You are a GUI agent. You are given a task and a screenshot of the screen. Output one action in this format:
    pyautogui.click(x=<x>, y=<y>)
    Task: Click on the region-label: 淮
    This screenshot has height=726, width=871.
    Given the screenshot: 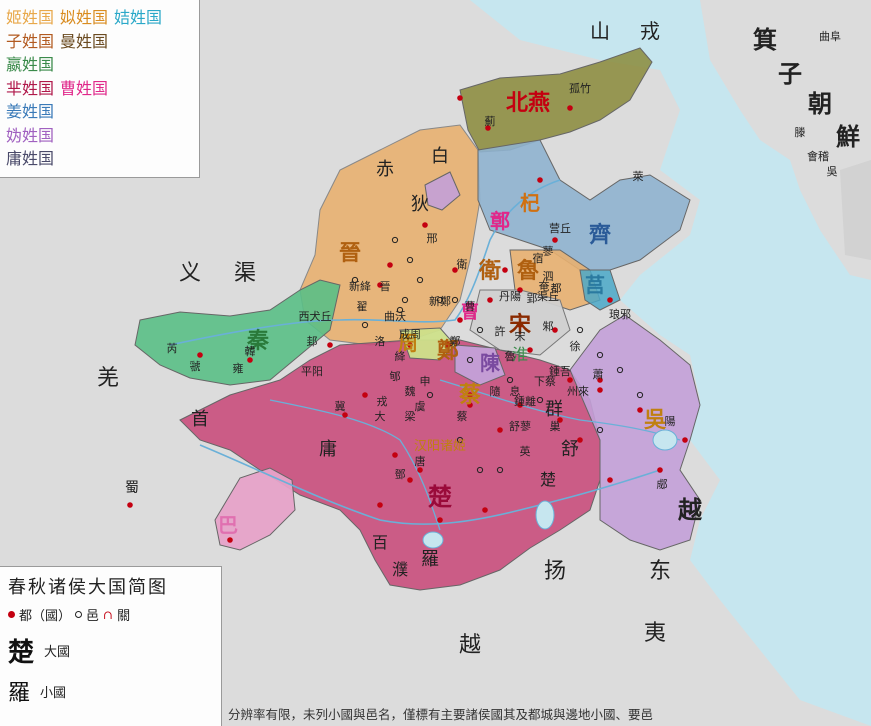 What is the action you would take?
    pyautogui.click(x=520, y=354)
    